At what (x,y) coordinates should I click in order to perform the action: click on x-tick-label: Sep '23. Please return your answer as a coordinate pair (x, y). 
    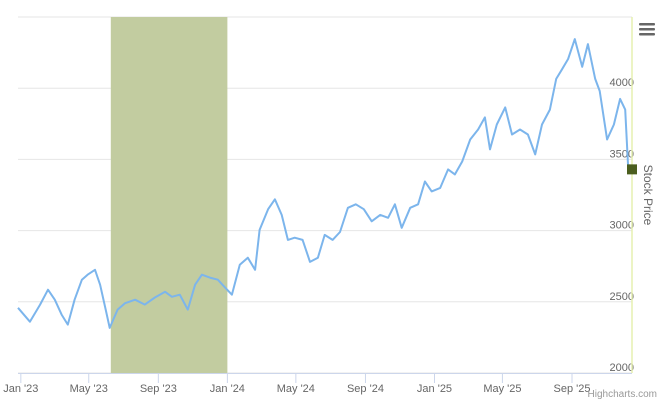
    Looking at the image, I should click on (158, 389).